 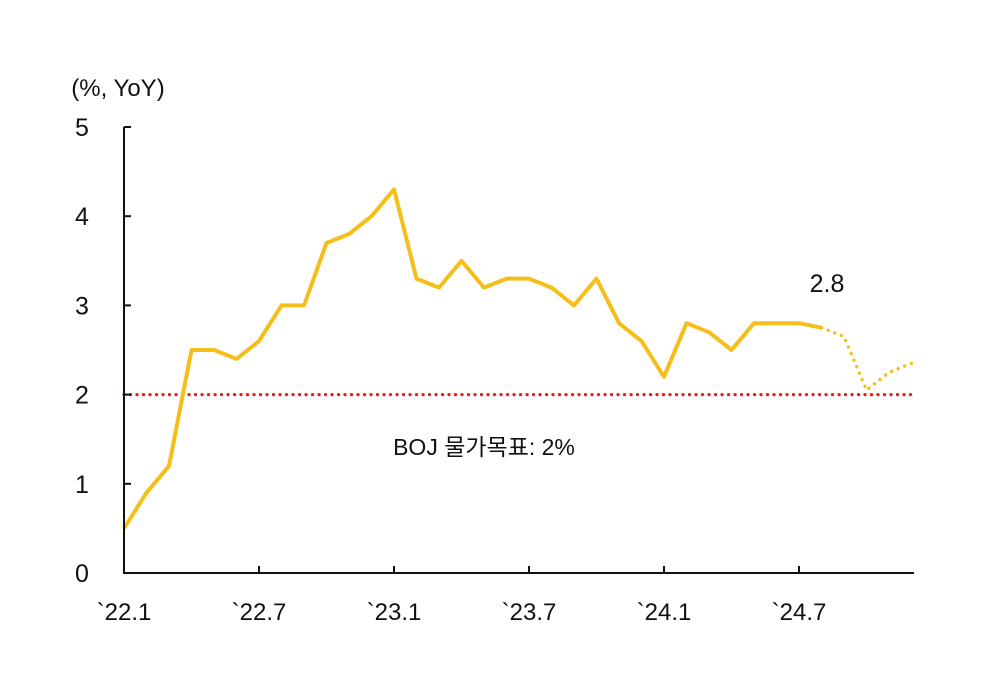 What do you see at coordinates (117, 88) in the screenshot?
I see `y-axis-label: (%, YoY)` at bounding box center [117, 88].